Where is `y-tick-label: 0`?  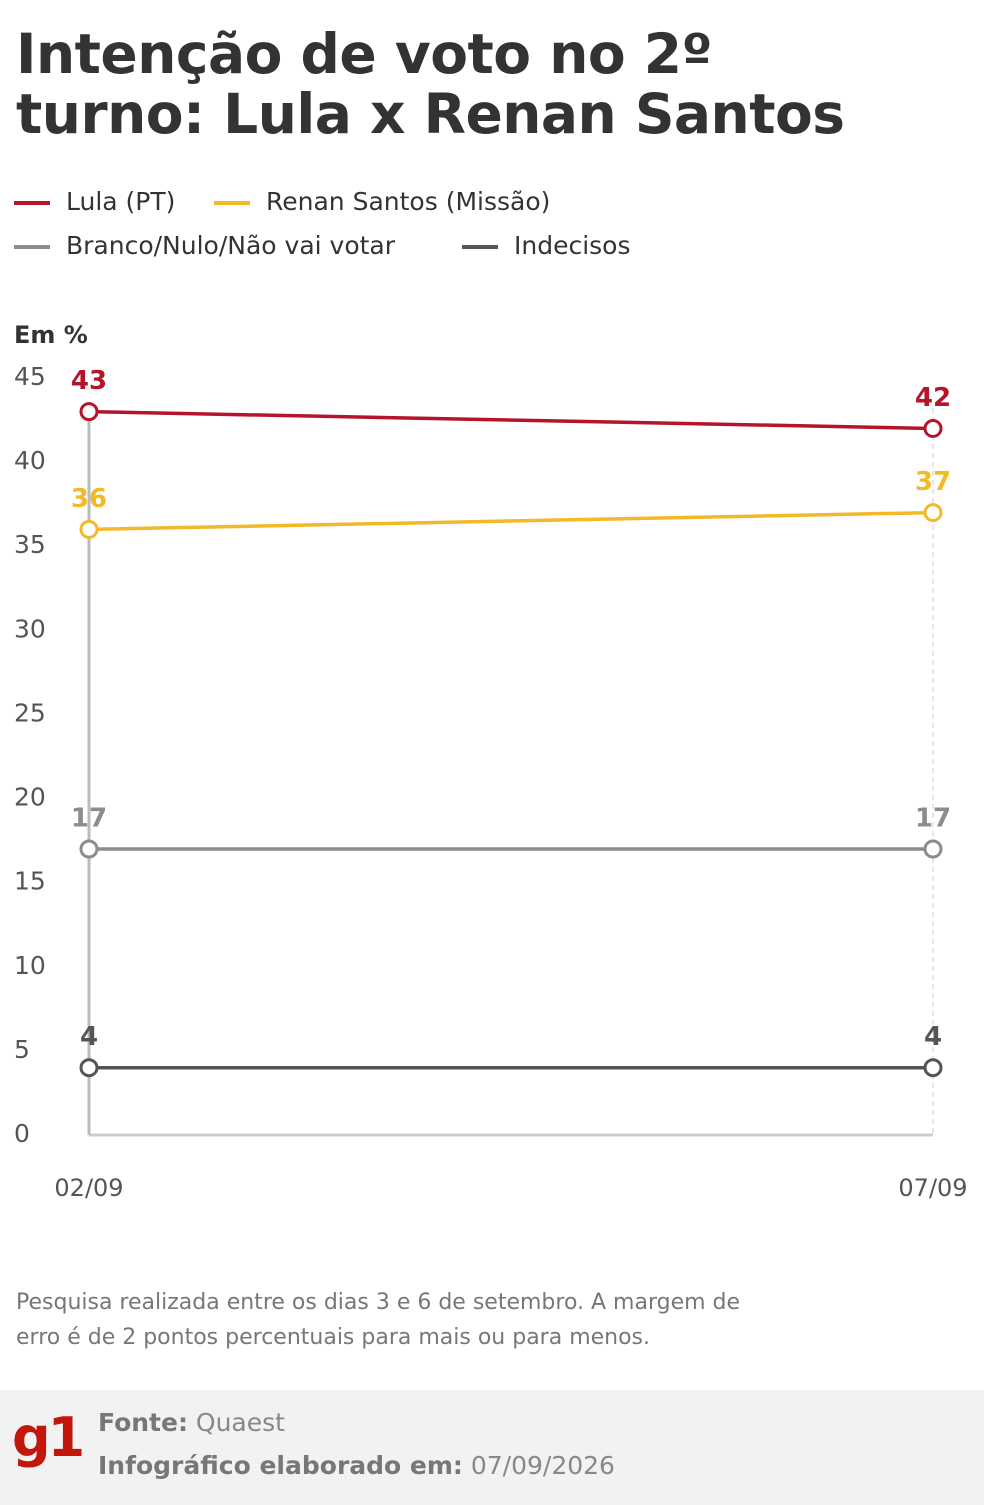 y-tick-label: 0 is located at coordinates (22, 1133).